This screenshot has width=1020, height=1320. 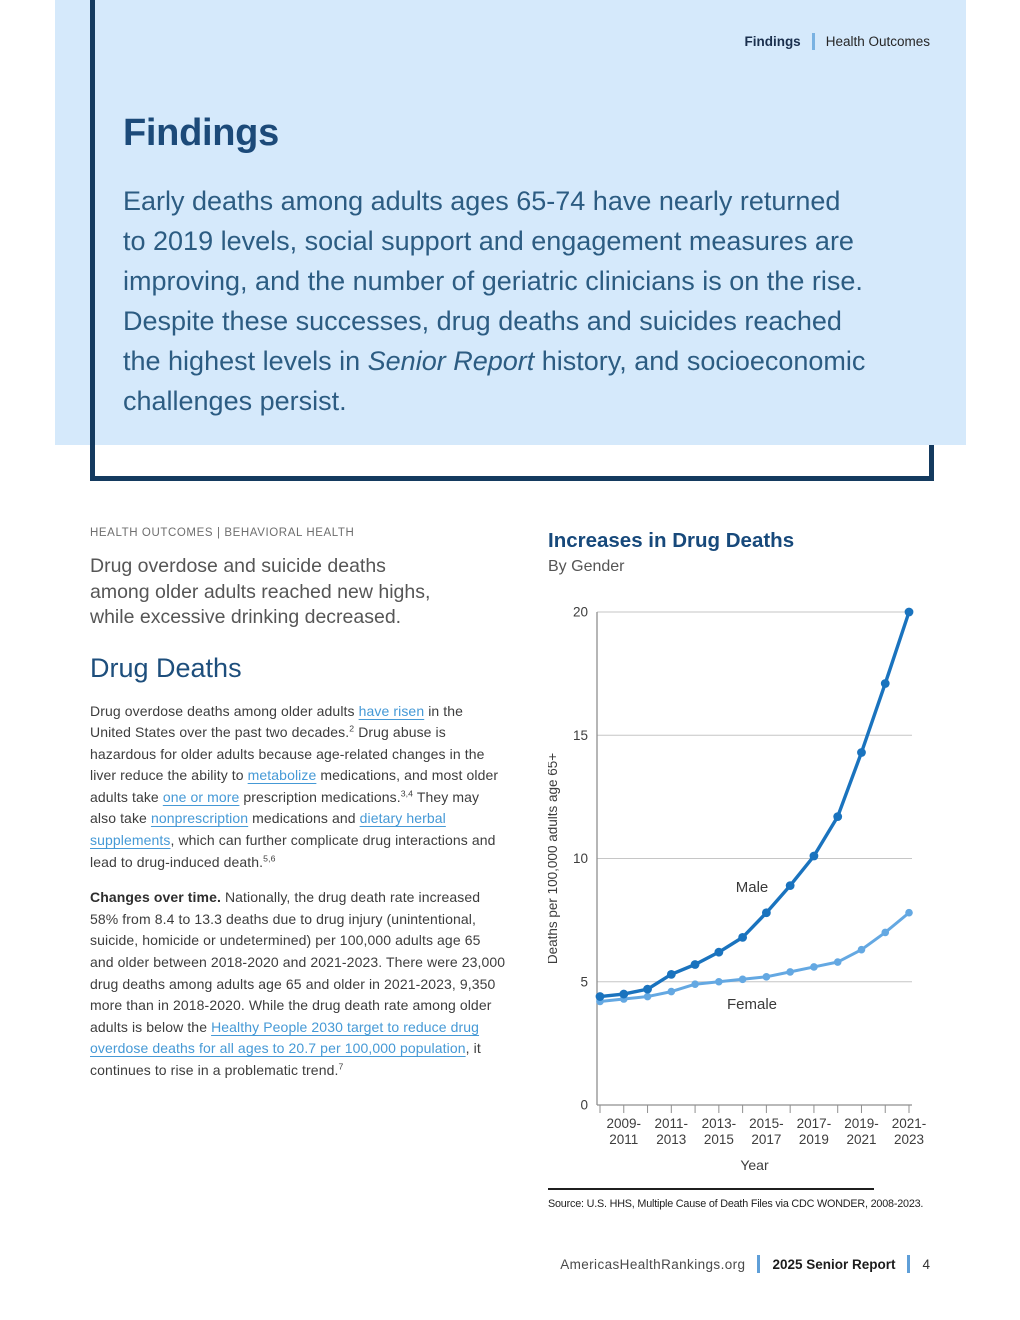 I want to click on breadcrumb-page: Health Outcomes, so click(x=877, y=41).